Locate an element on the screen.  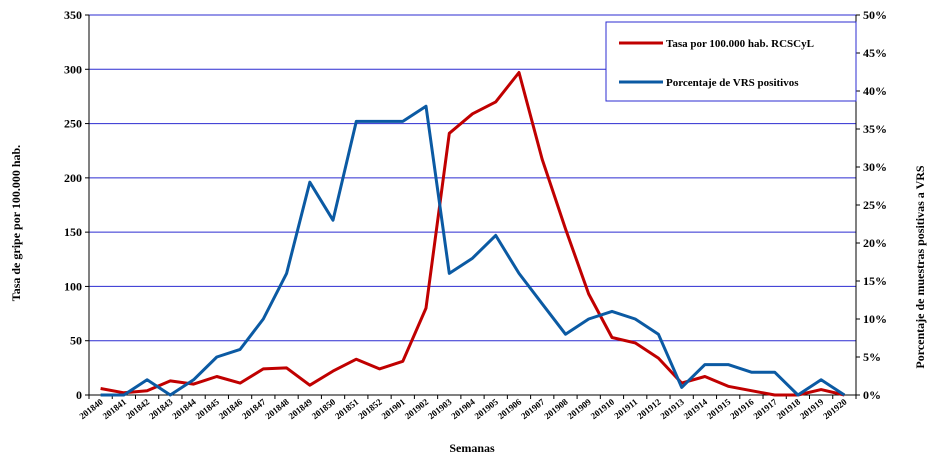
x-tick-label: 201852 is located at coordinates (370, 408).